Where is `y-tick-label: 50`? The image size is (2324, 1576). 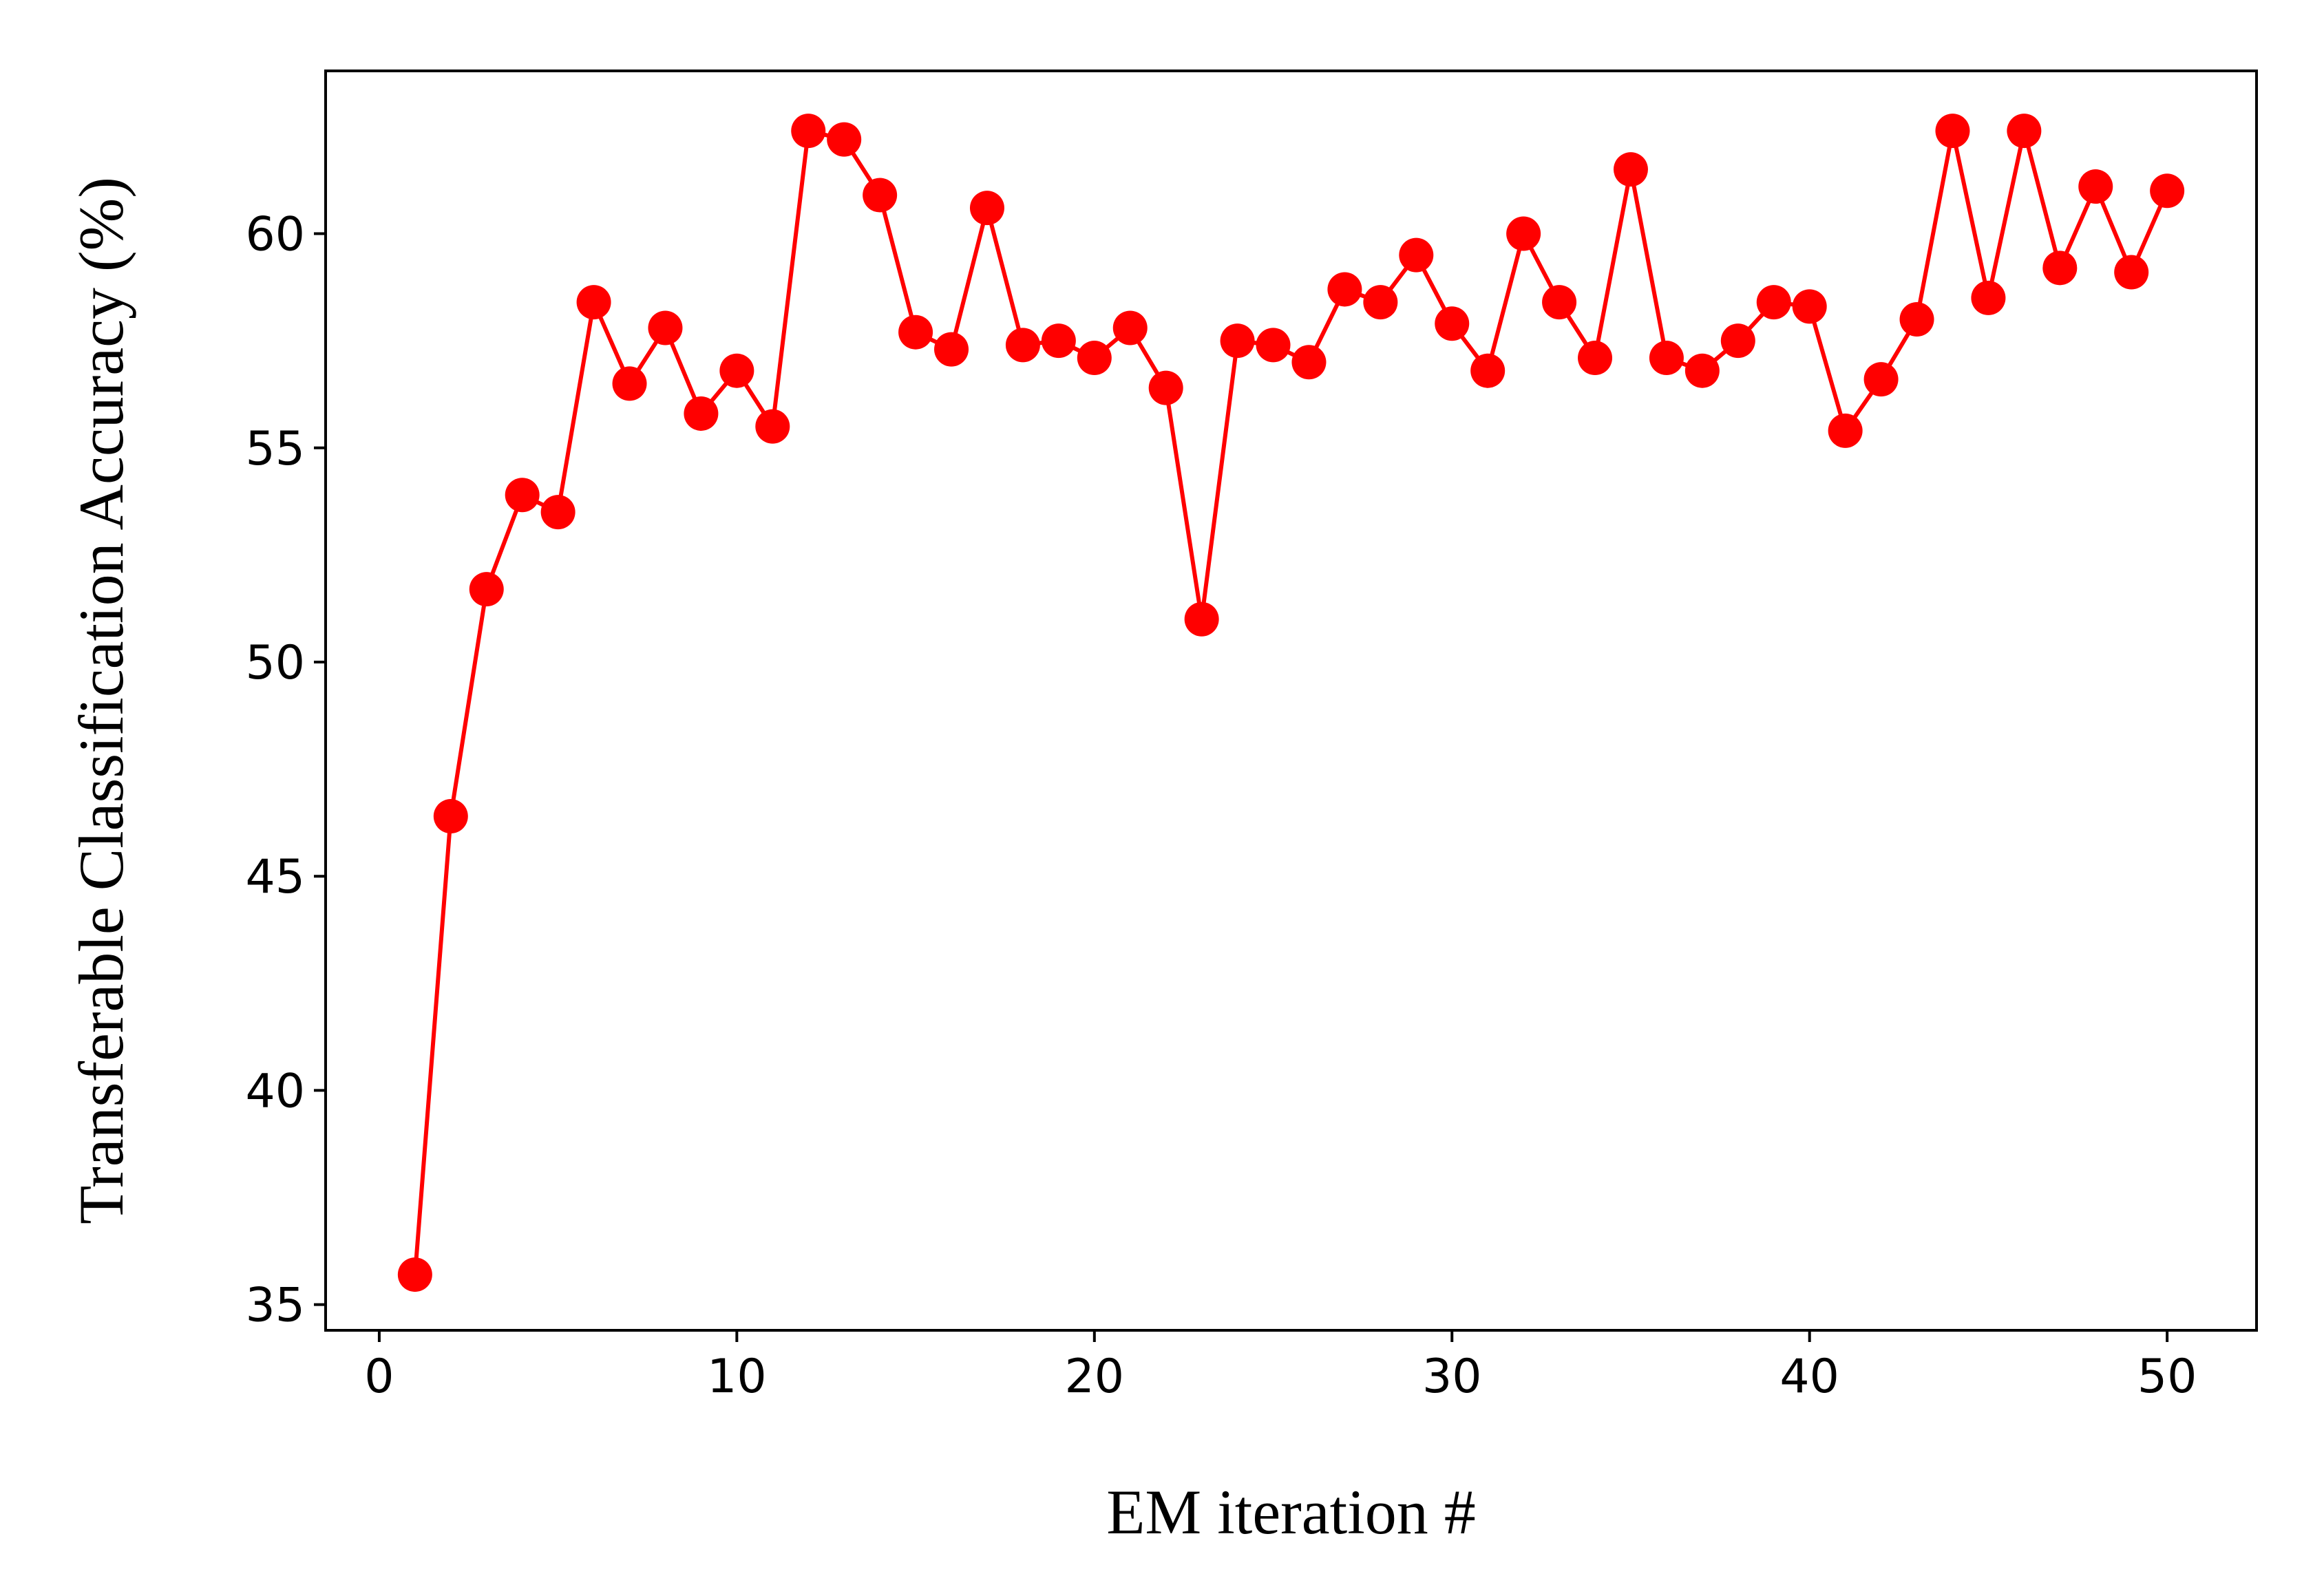
y-tick-label: 50 is located at coordinates (275, 663).